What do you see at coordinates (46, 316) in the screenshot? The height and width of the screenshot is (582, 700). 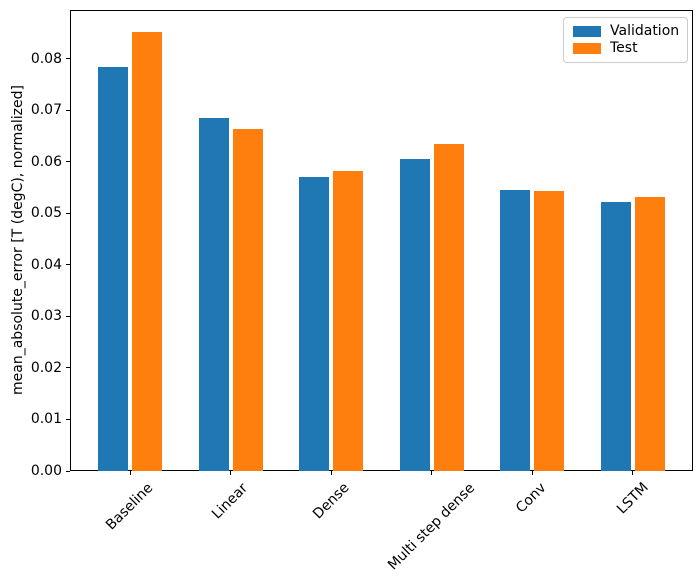 I see `y-tick-label: 0.03` at bounding box center [46, 316].